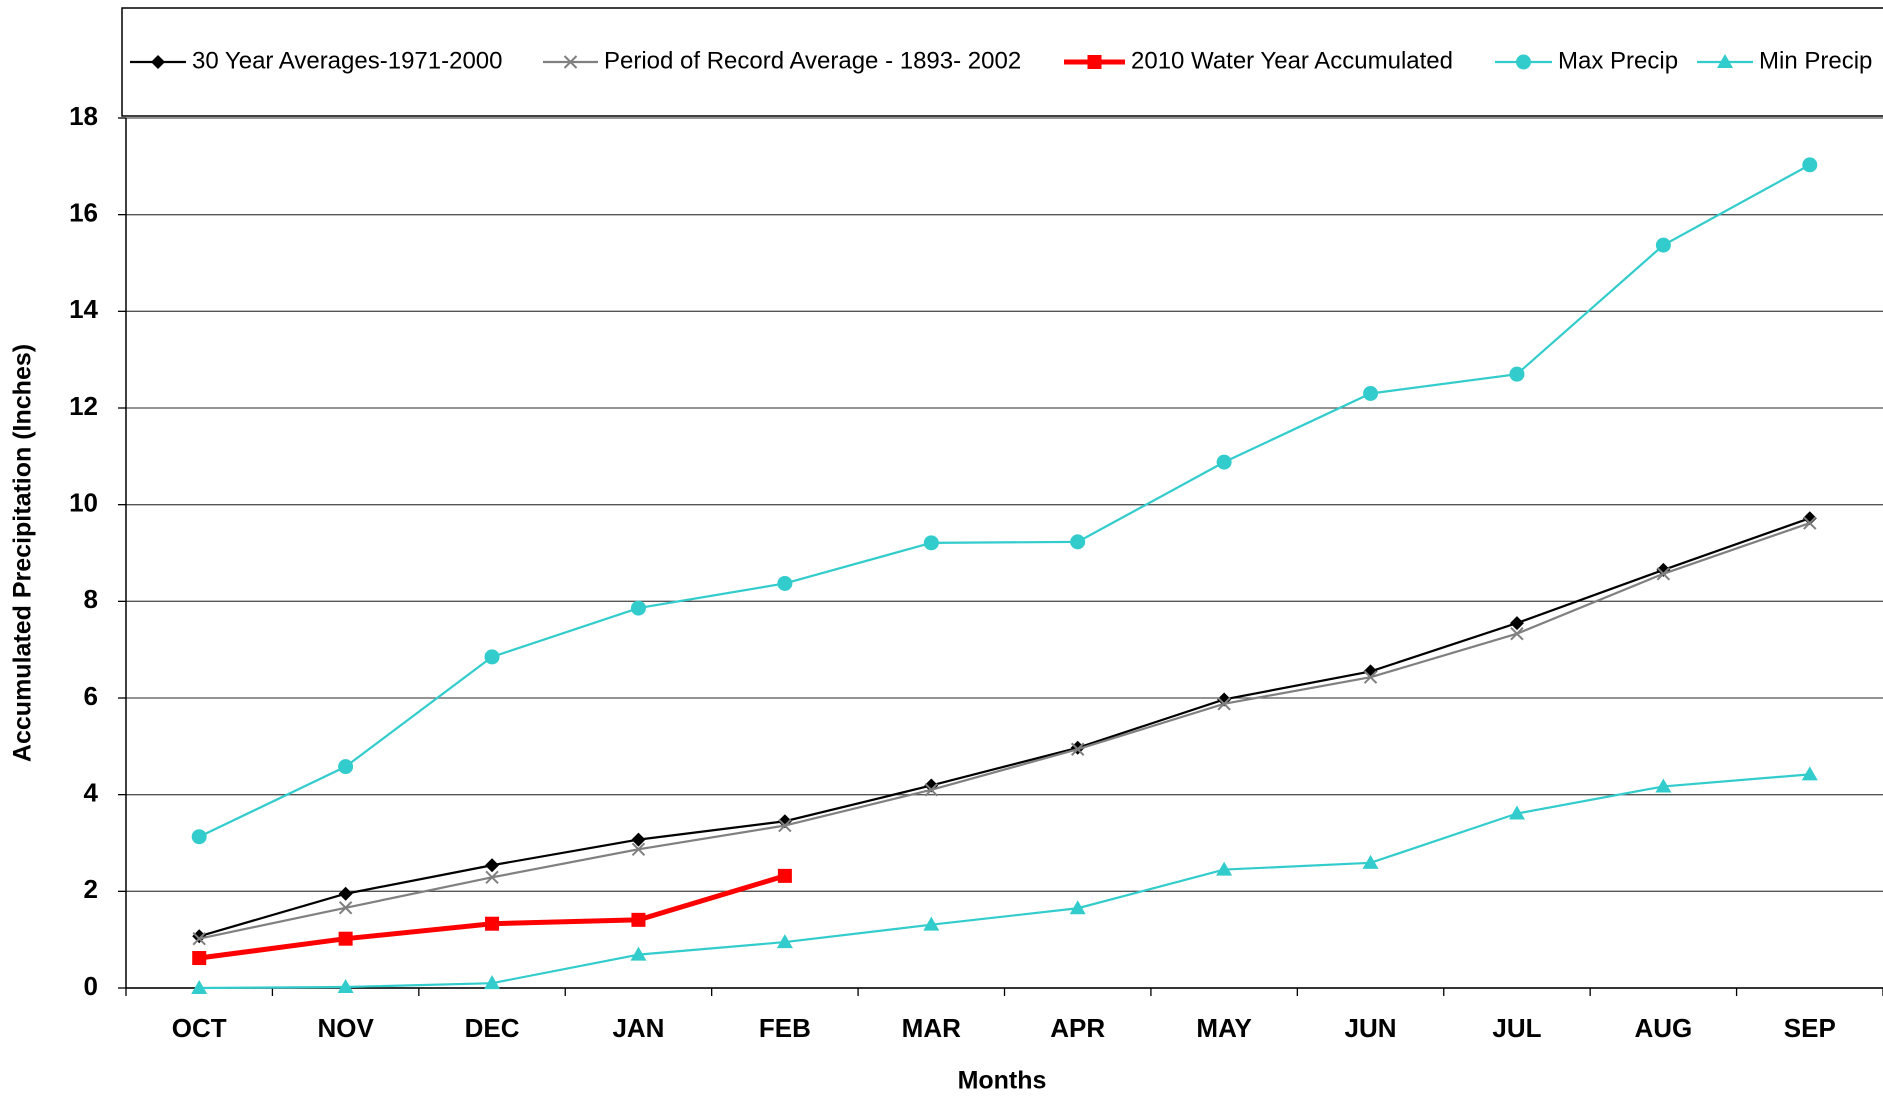 The height and width of the screenshot is (1096, 1883). Describe the element at coordinates (199, 1028) in the screenshot. I see `x-tick-label: OCT` at that location.